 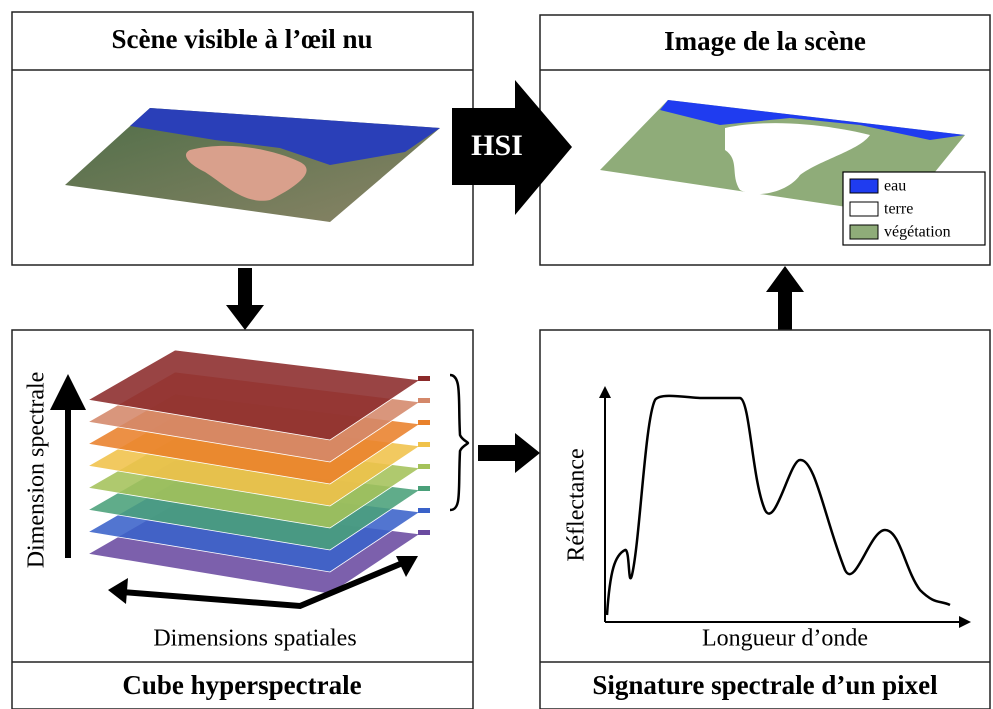 I want to click on axis-label: Réflectance, so click(x=577, y=504).